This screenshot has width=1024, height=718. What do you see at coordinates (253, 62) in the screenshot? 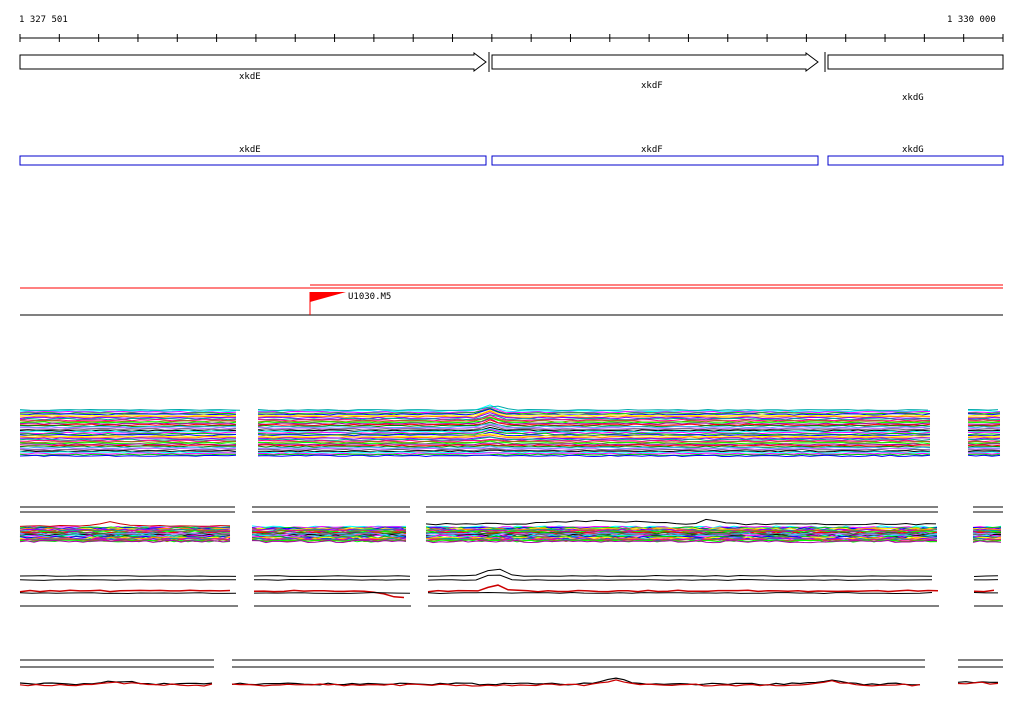
I see `gene-arrow-xkdE` at bounding box center [253, 62].